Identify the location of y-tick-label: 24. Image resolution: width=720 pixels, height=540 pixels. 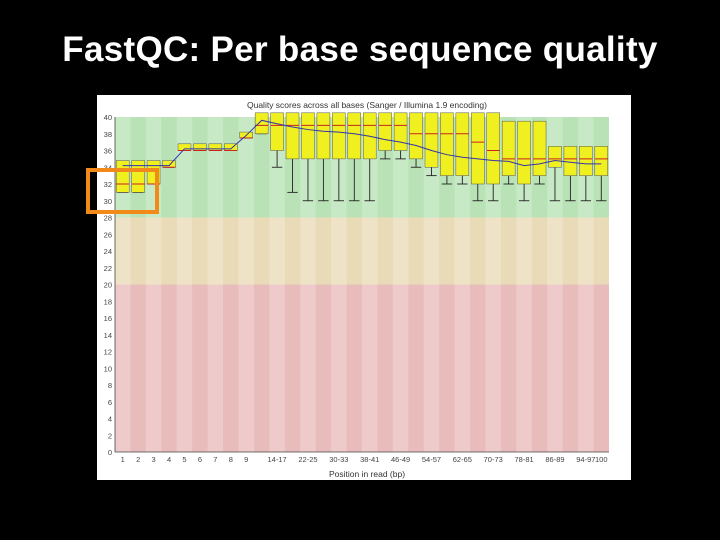
(108, 251).